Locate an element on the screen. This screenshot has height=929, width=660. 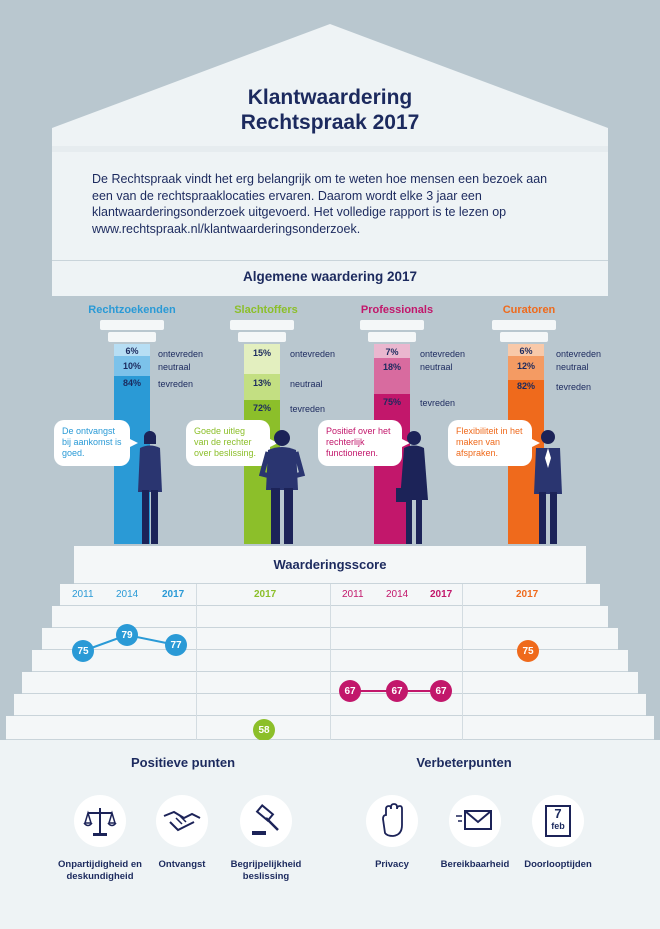
roof-pediment is located at coordinates (330, 89).